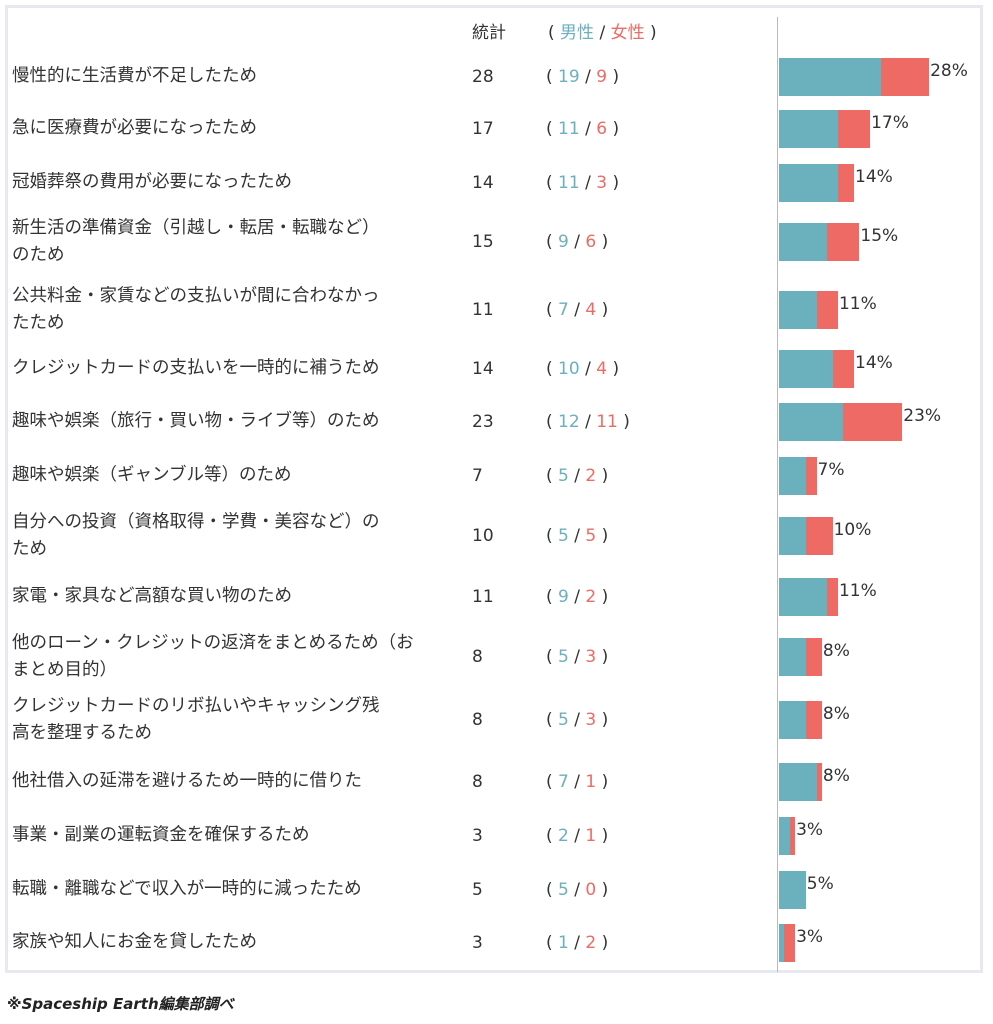 This screenshot has width=993, height=1024. I want to click on footnote: ※Spaceship Earth編集部調べ, so click(120, 1004).